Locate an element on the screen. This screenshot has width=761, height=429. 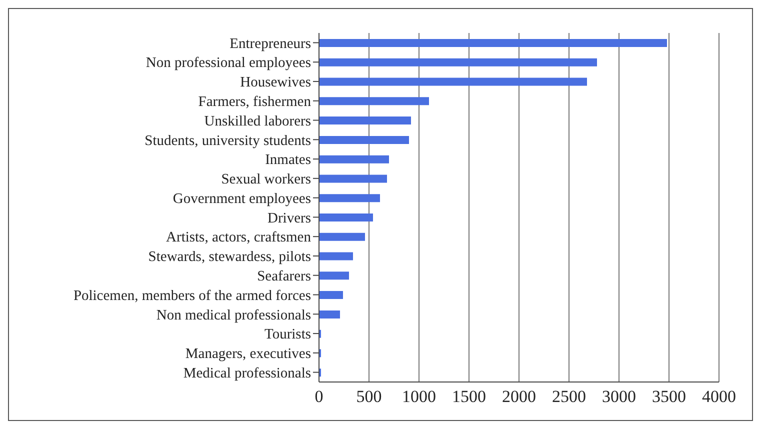
y-tick-label: Tourists is located at coordinates (288, 334).